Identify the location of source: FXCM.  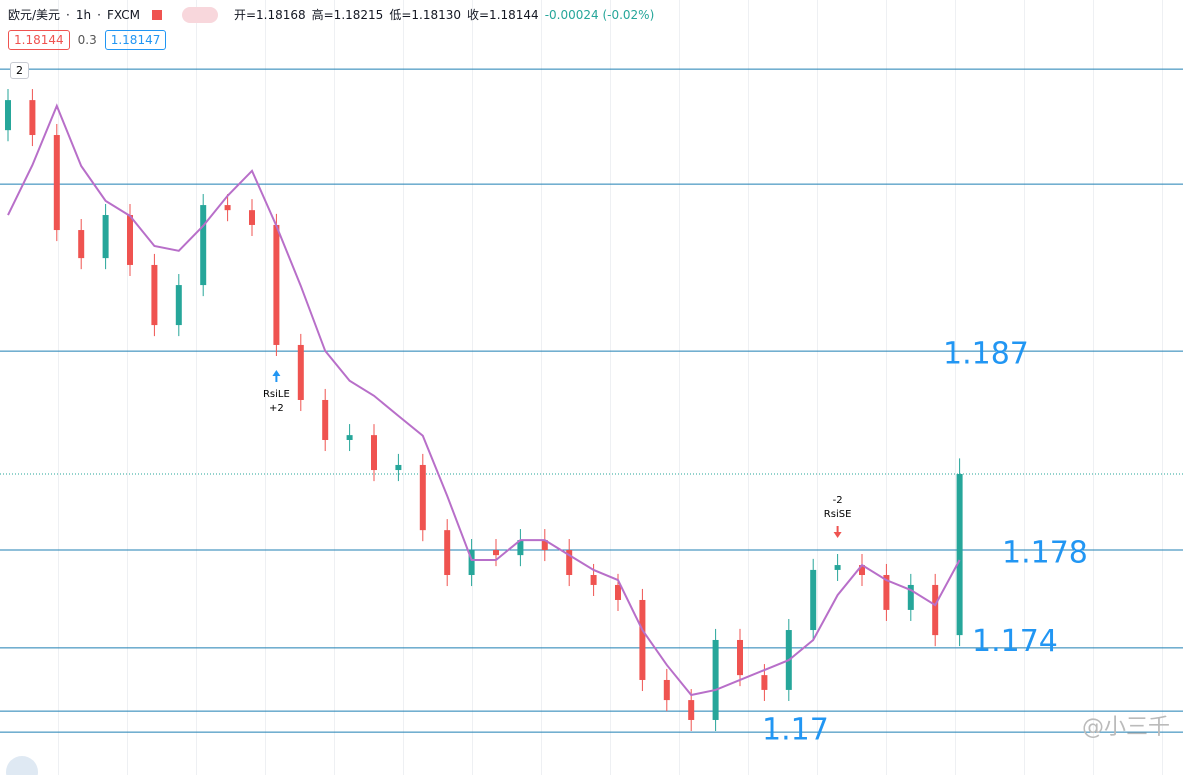
(123, 14).